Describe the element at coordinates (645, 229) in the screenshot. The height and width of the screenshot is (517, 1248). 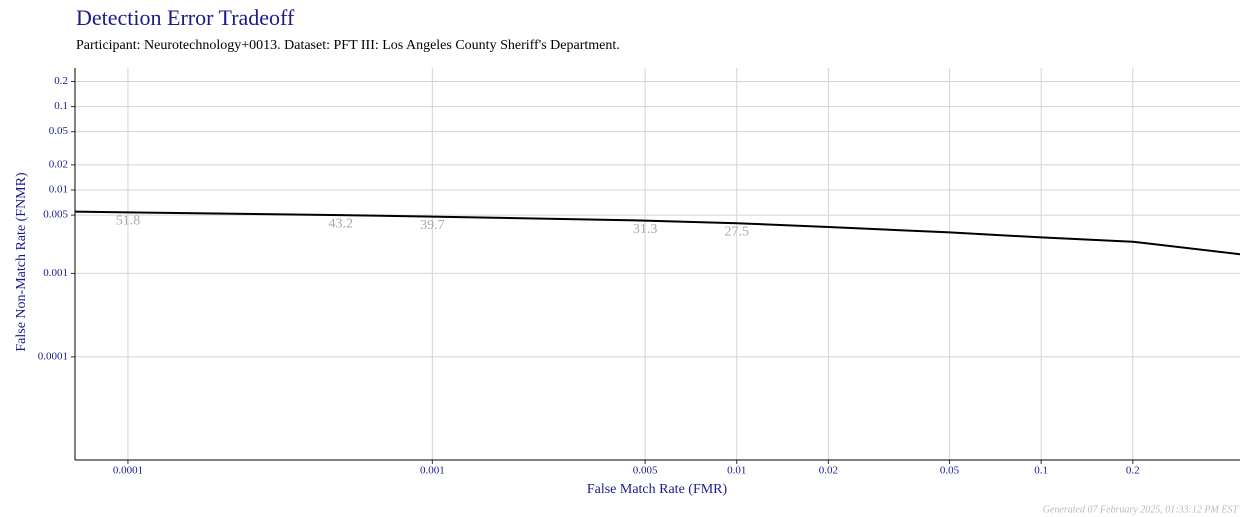
I see `threshold-label: 31.3` at that location.